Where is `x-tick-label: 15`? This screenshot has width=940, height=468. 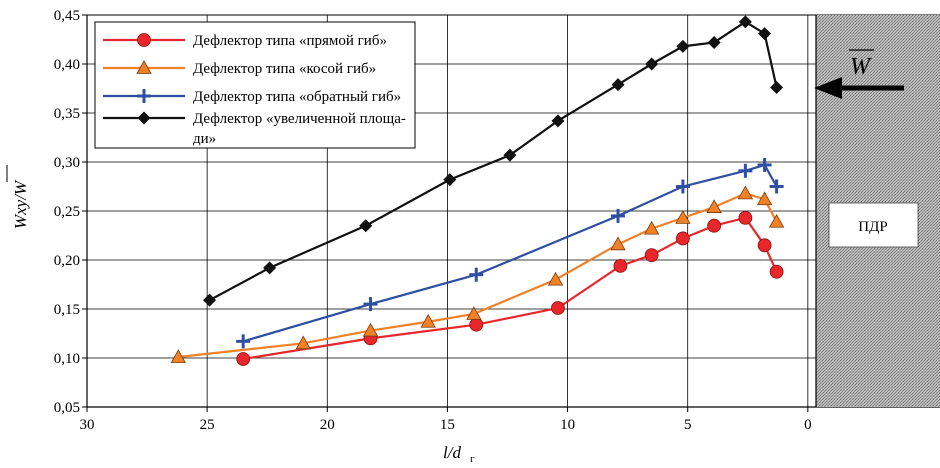 x-tick-label: 15 is located at coordinates (447, 425).